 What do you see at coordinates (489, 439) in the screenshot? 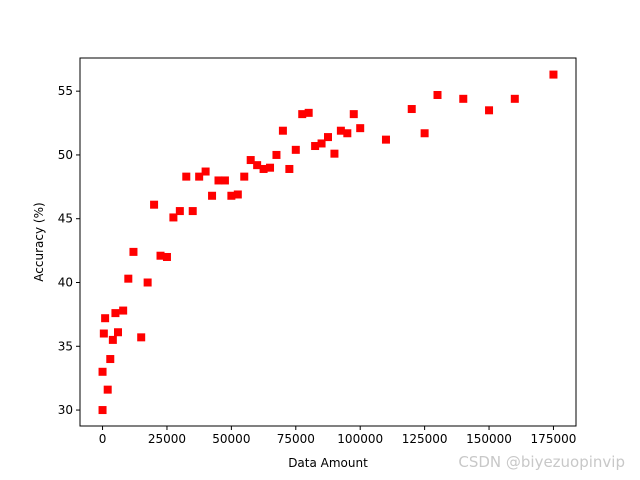
I see `x-tick-label: 150000` at bounding box center [489, 439].